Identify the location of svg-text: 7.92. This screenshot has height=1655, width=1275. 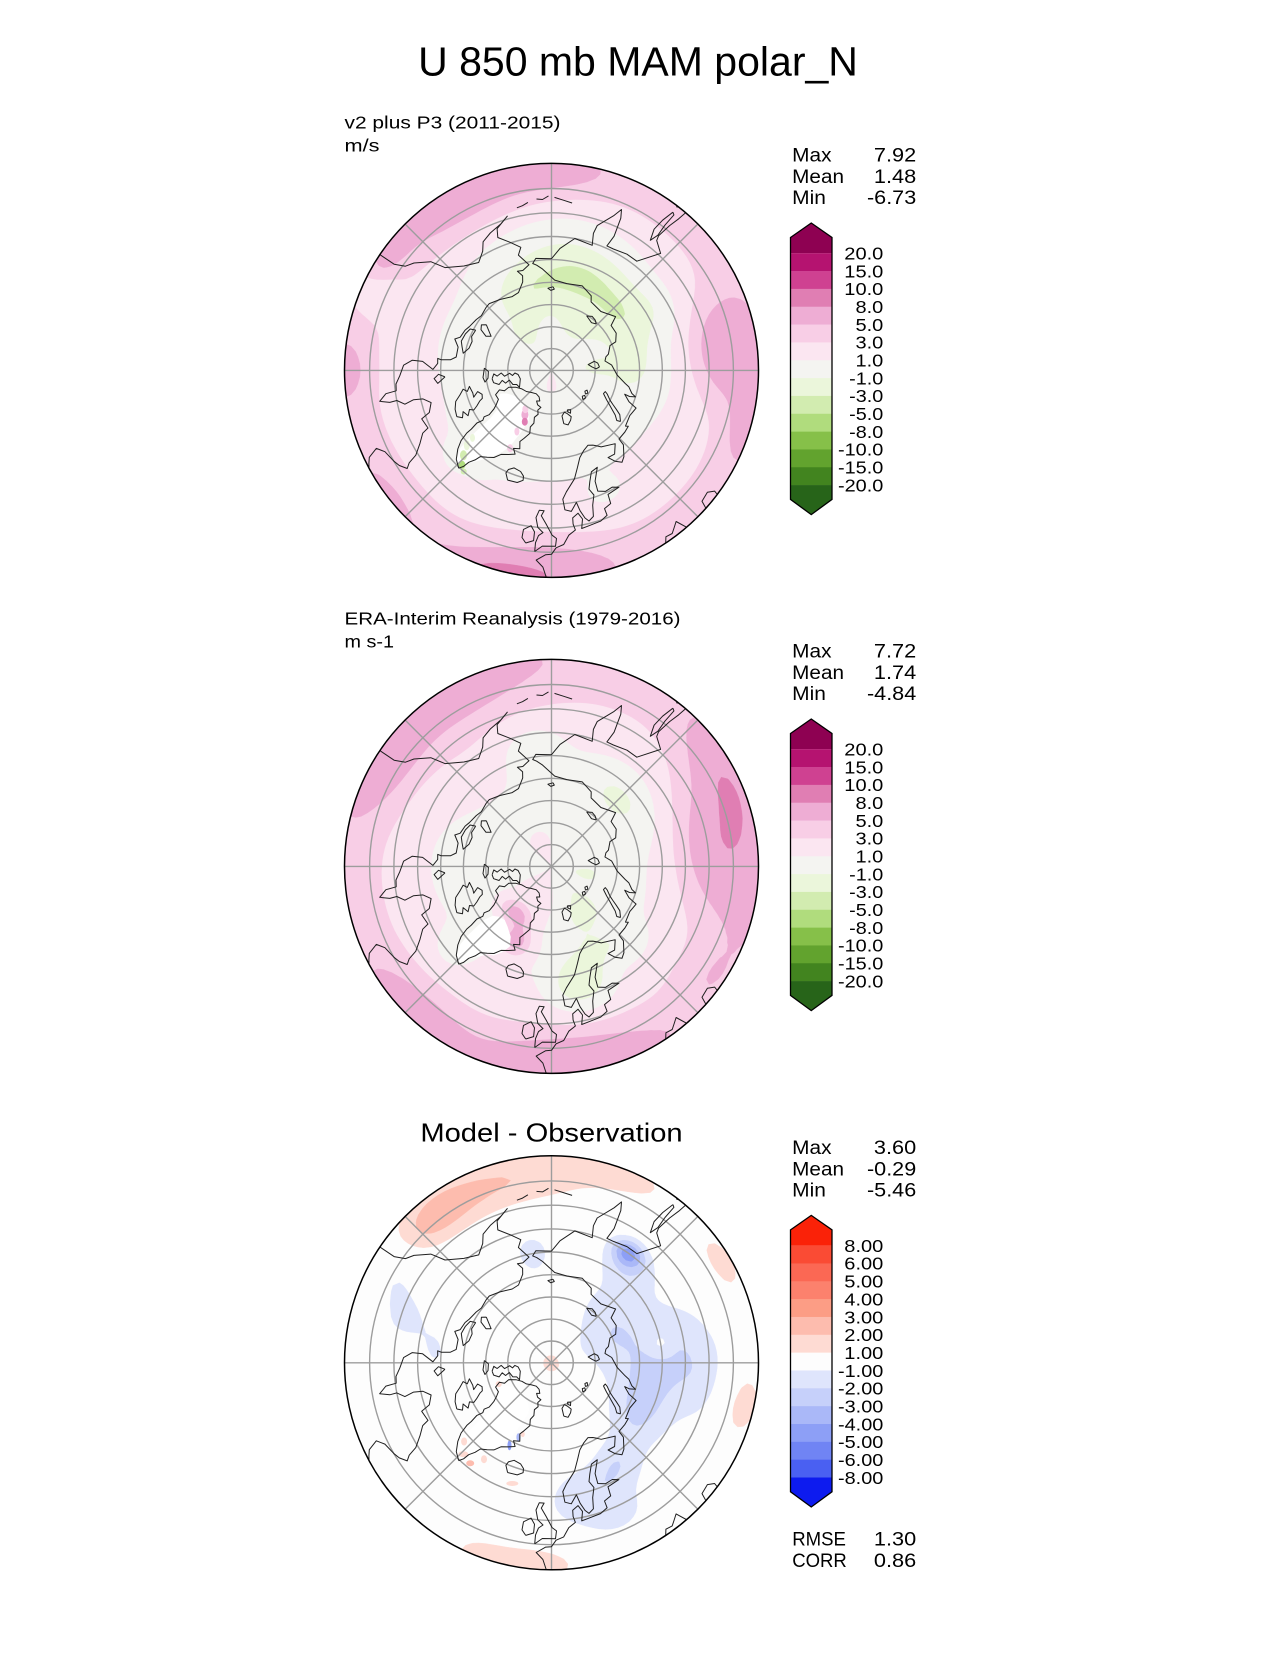
(895, 156).